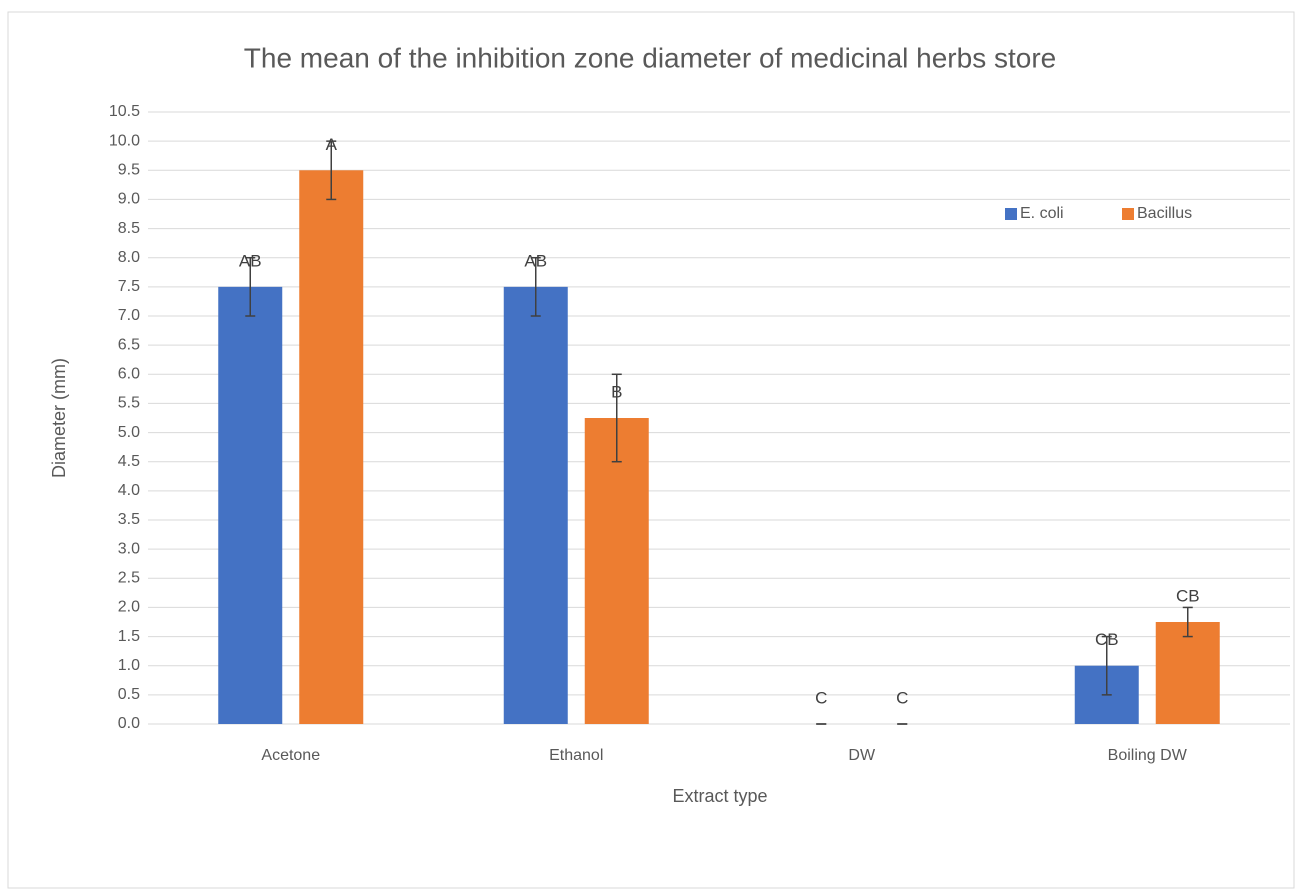  I want to click on legend-label: E. coli, so click(1042, 213).